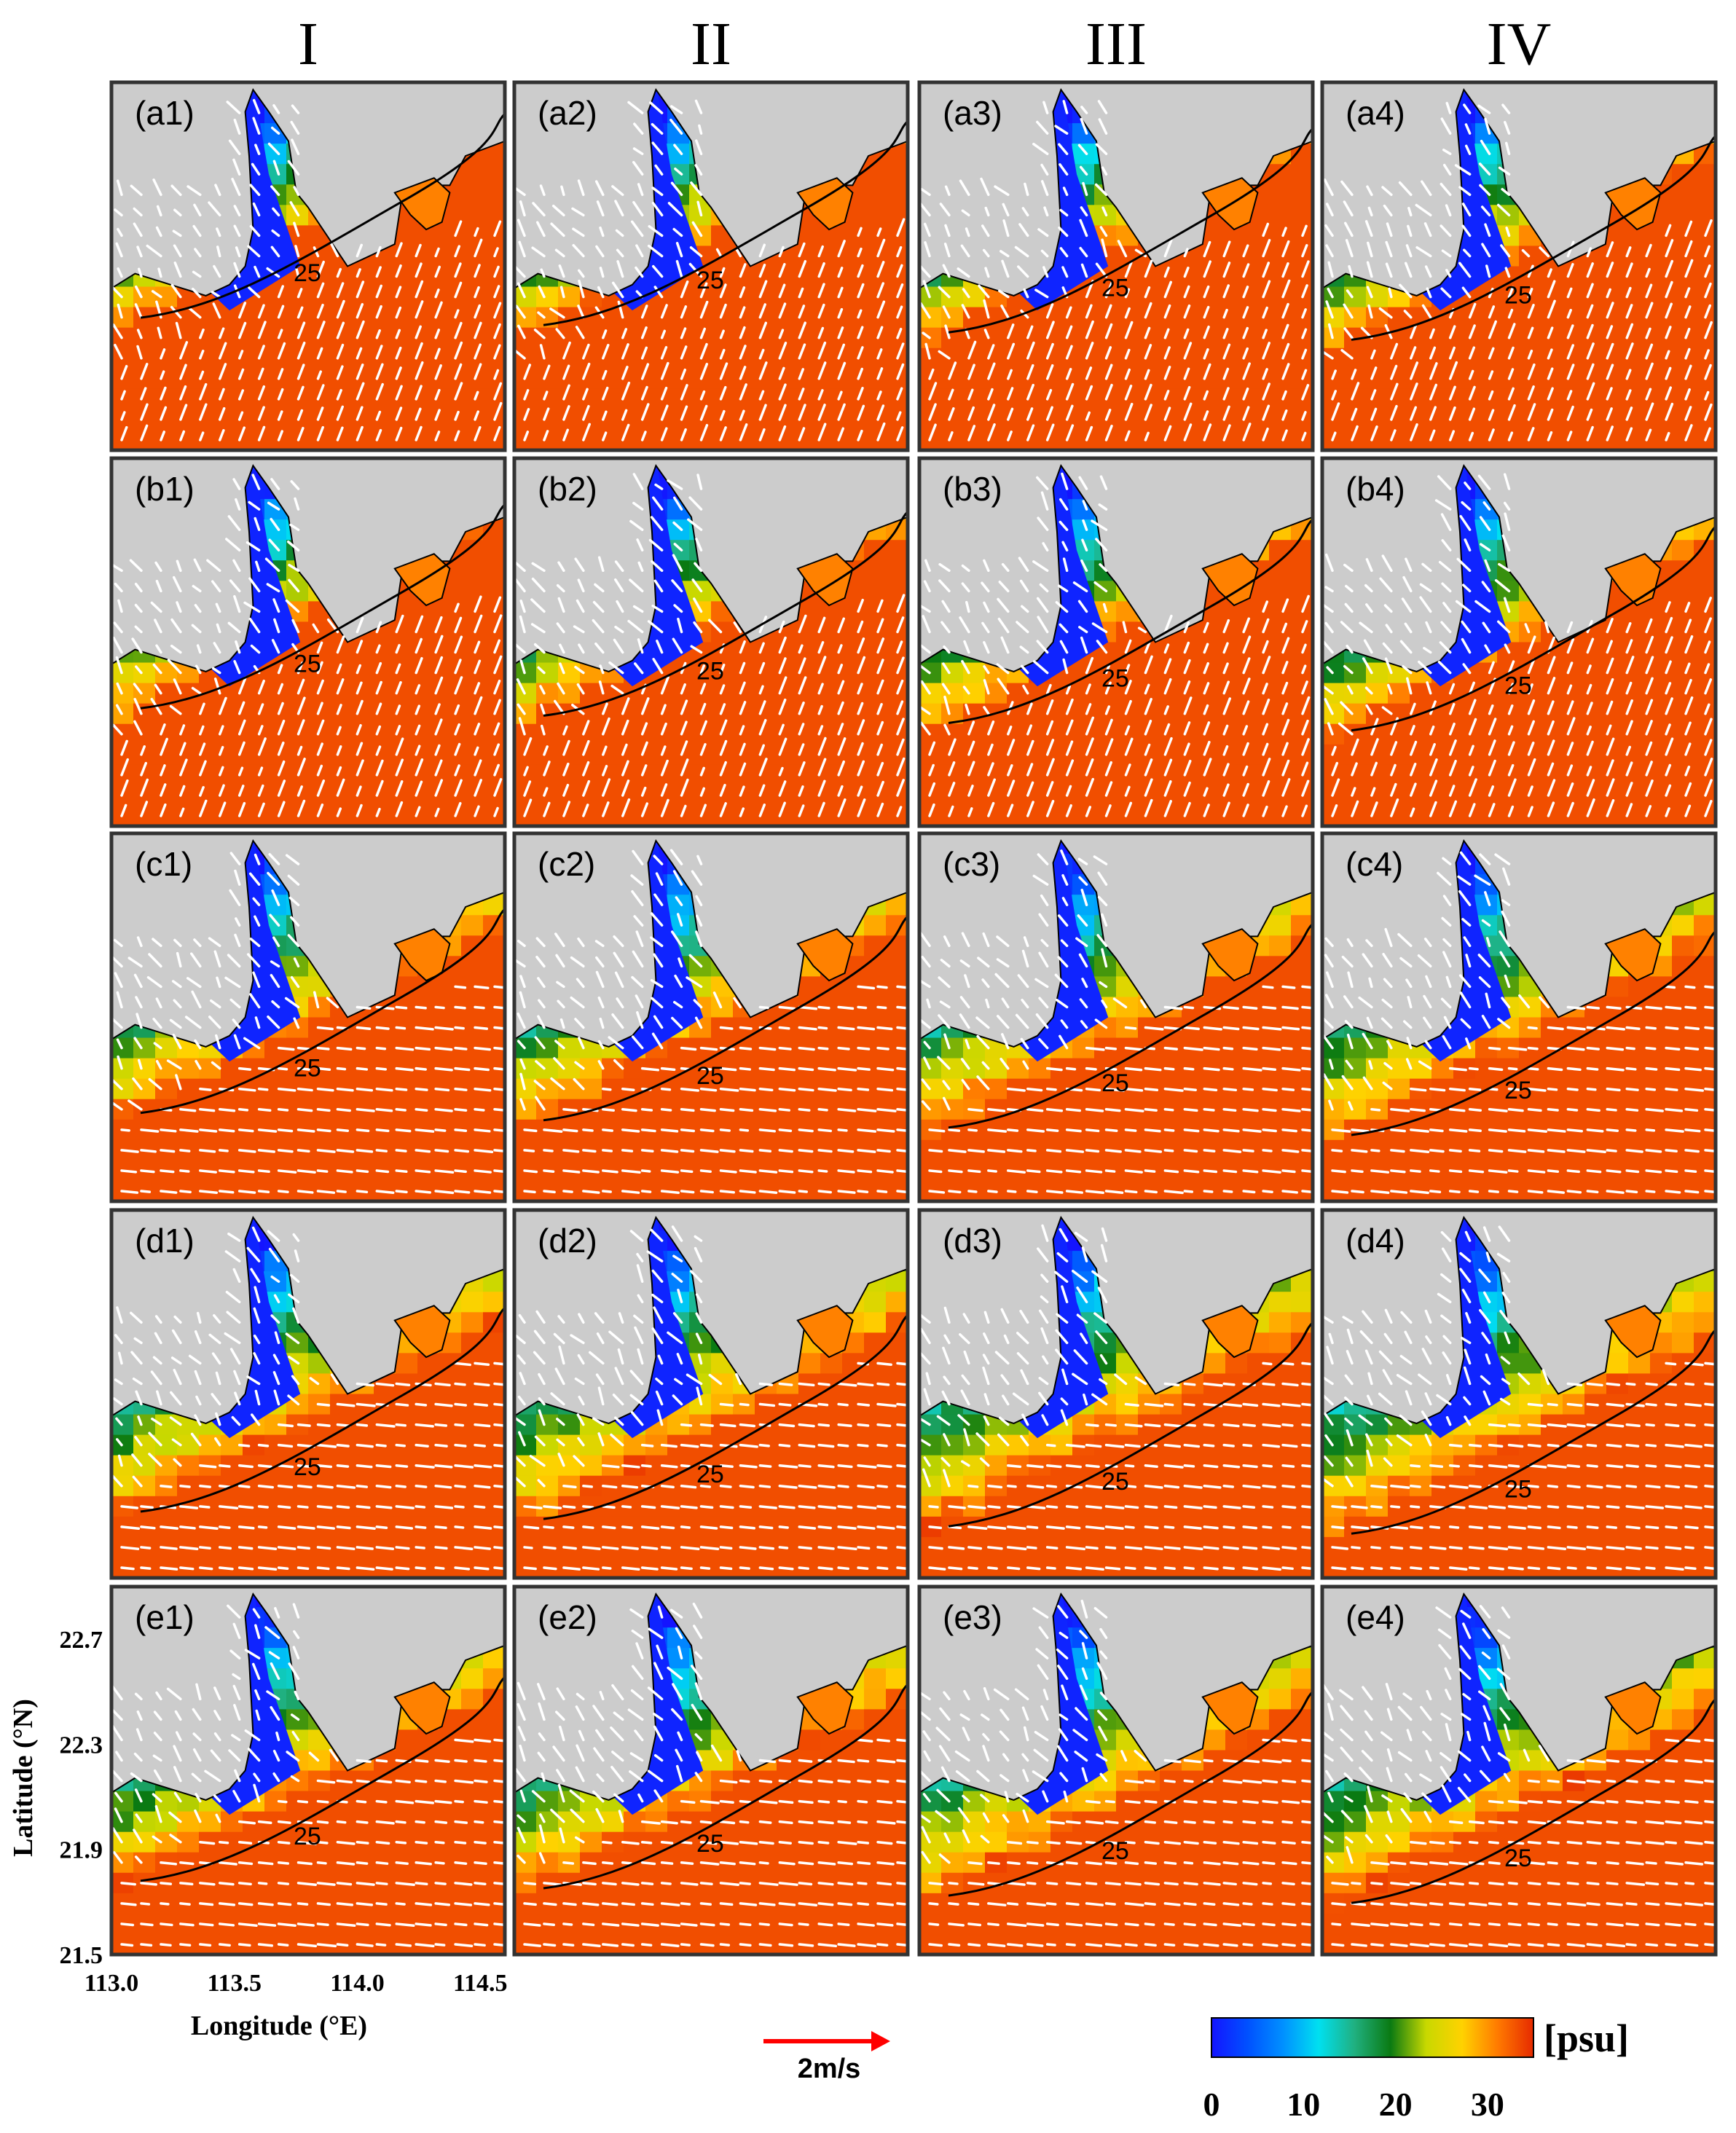 The height and width of the screenshot is (2133, 1736). I want to click on panel-b4: 25(b4), so click(1519, 642).